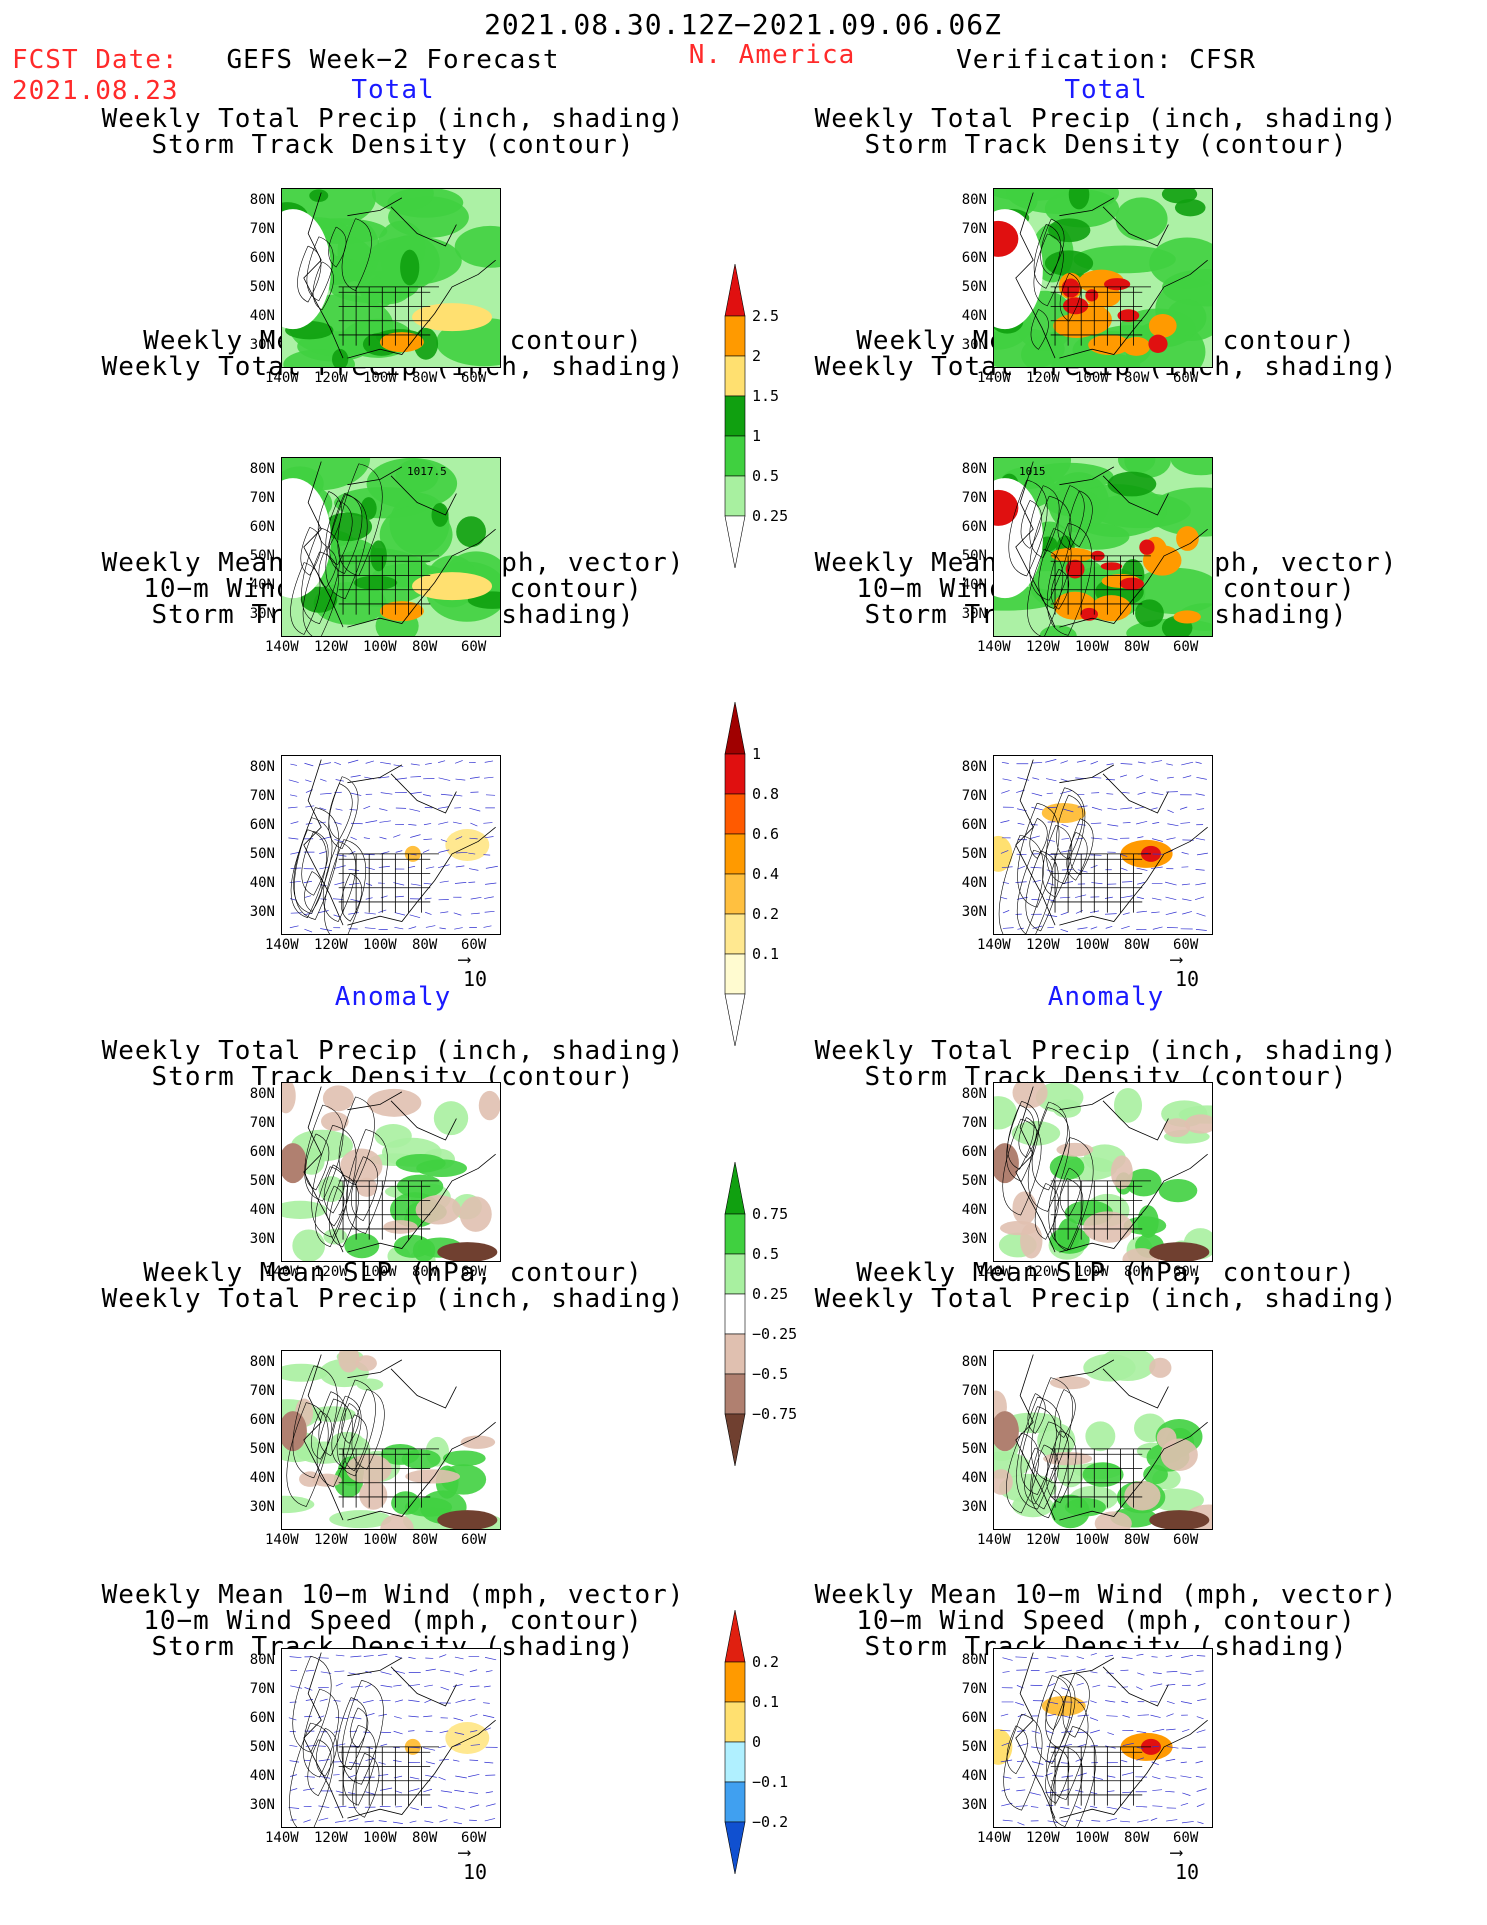  Describe the element at coordinates (262, 825) in the screenshot. I see `lat-tick-label: 60N` at that location.